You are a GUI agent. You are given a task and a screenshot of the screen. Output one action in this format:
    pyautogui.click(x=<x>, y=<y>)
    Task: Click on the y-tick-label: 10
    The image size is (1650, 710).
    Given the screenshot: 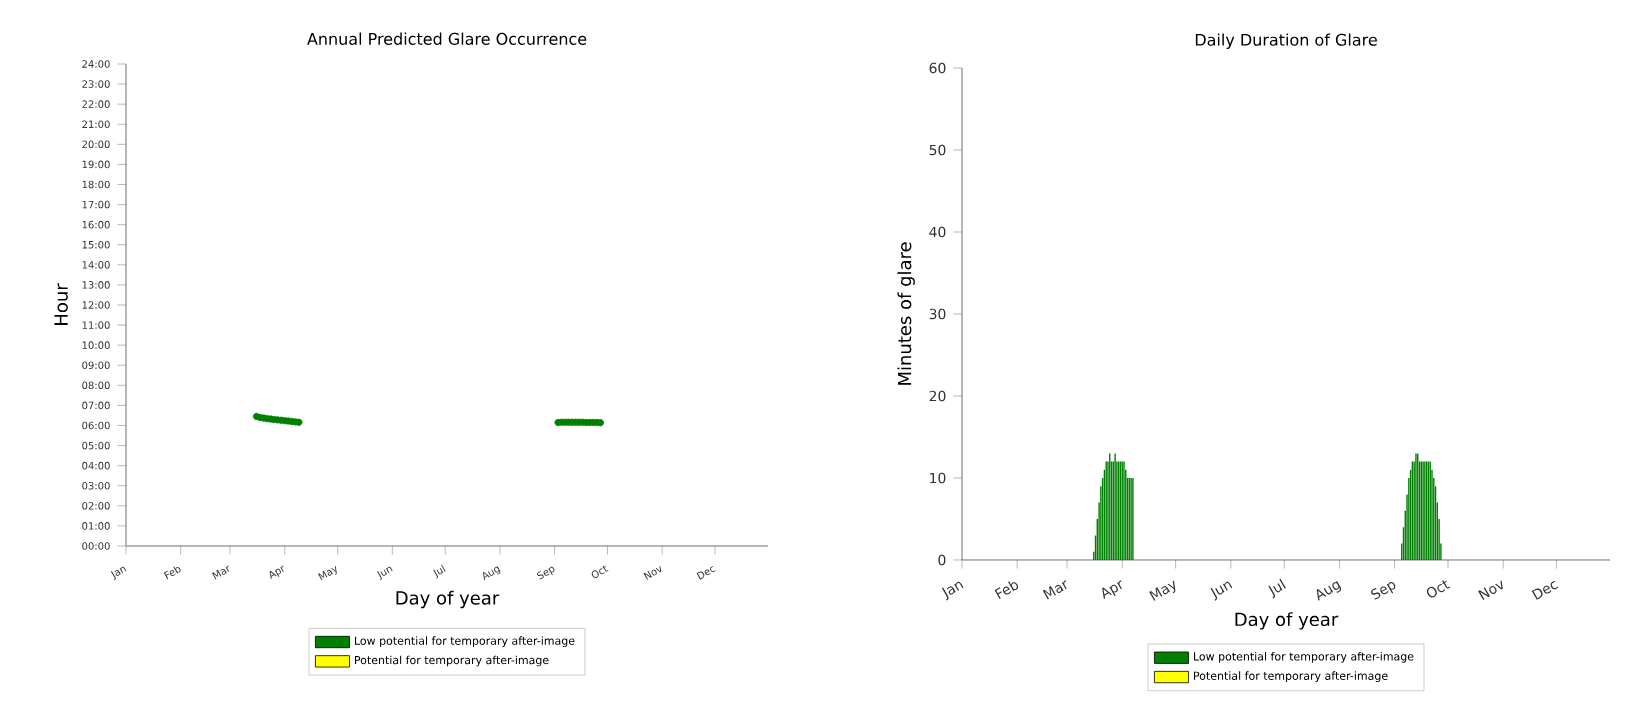 What is the action you would take?
    pyautogui.click(x=938, y=478)
    